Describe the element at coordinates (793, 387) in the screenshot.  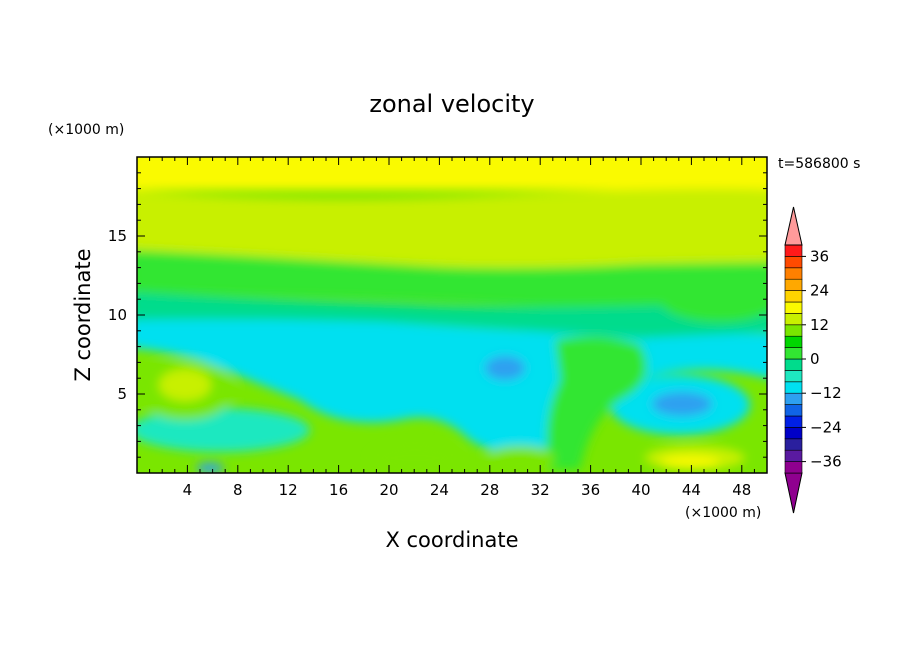
I see `colorbar-bin--12` at that location.